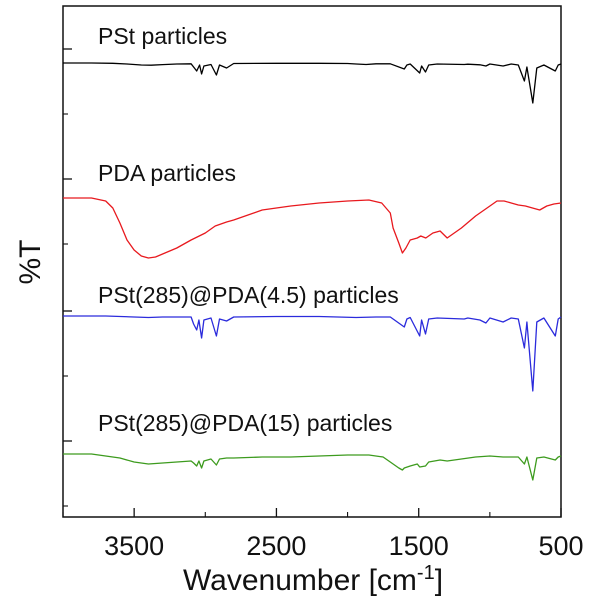 Image resolution: width=594 pixels, height=606 pixels. I want to click on series-label-3: PSt(285)@PDA(4.5) particles, so click(248, 295).